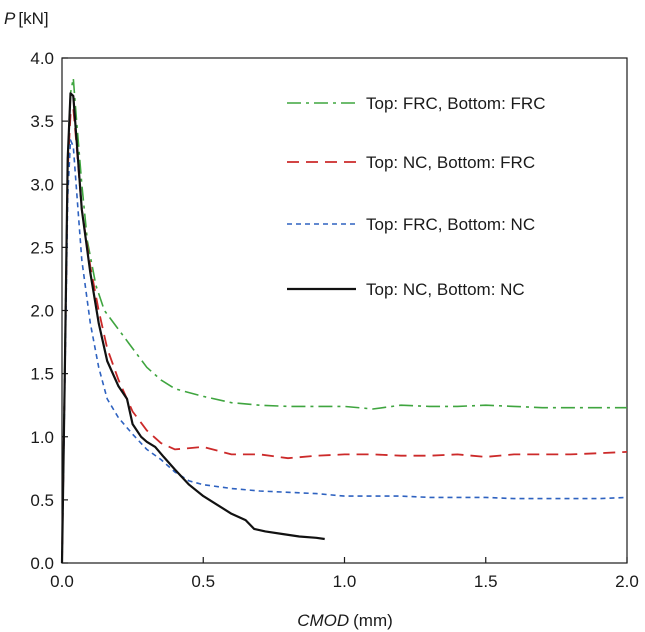 The image size is (645, 632). What do you see at coordinates (42, 121) in the screenshot?
I see `y-tick-label: 3.5` at bounding box center [42, 121].